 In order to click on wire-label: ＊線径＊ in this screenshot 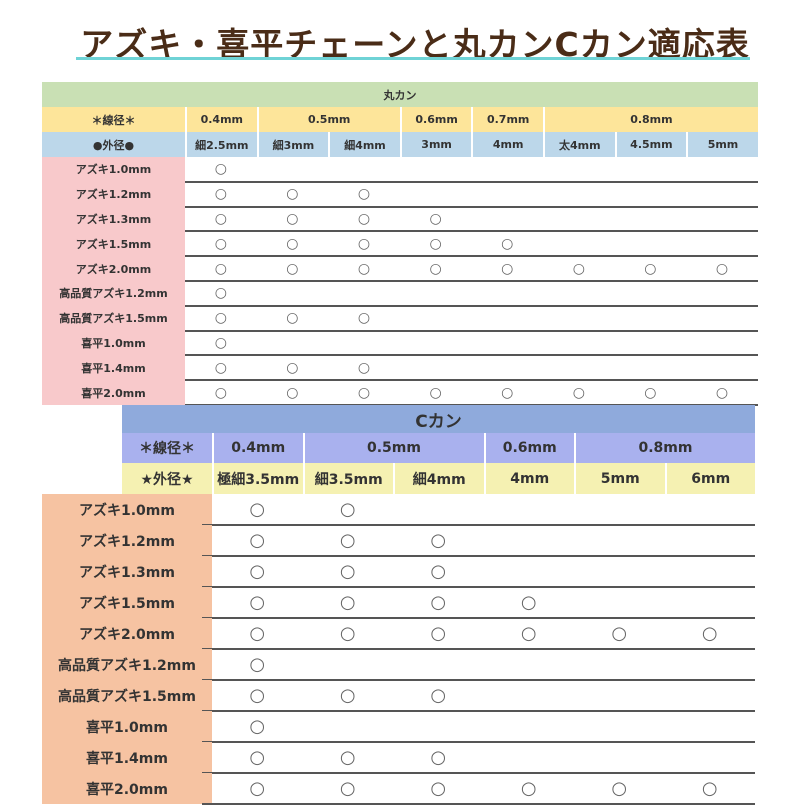, I will do `click(113, 119)`.